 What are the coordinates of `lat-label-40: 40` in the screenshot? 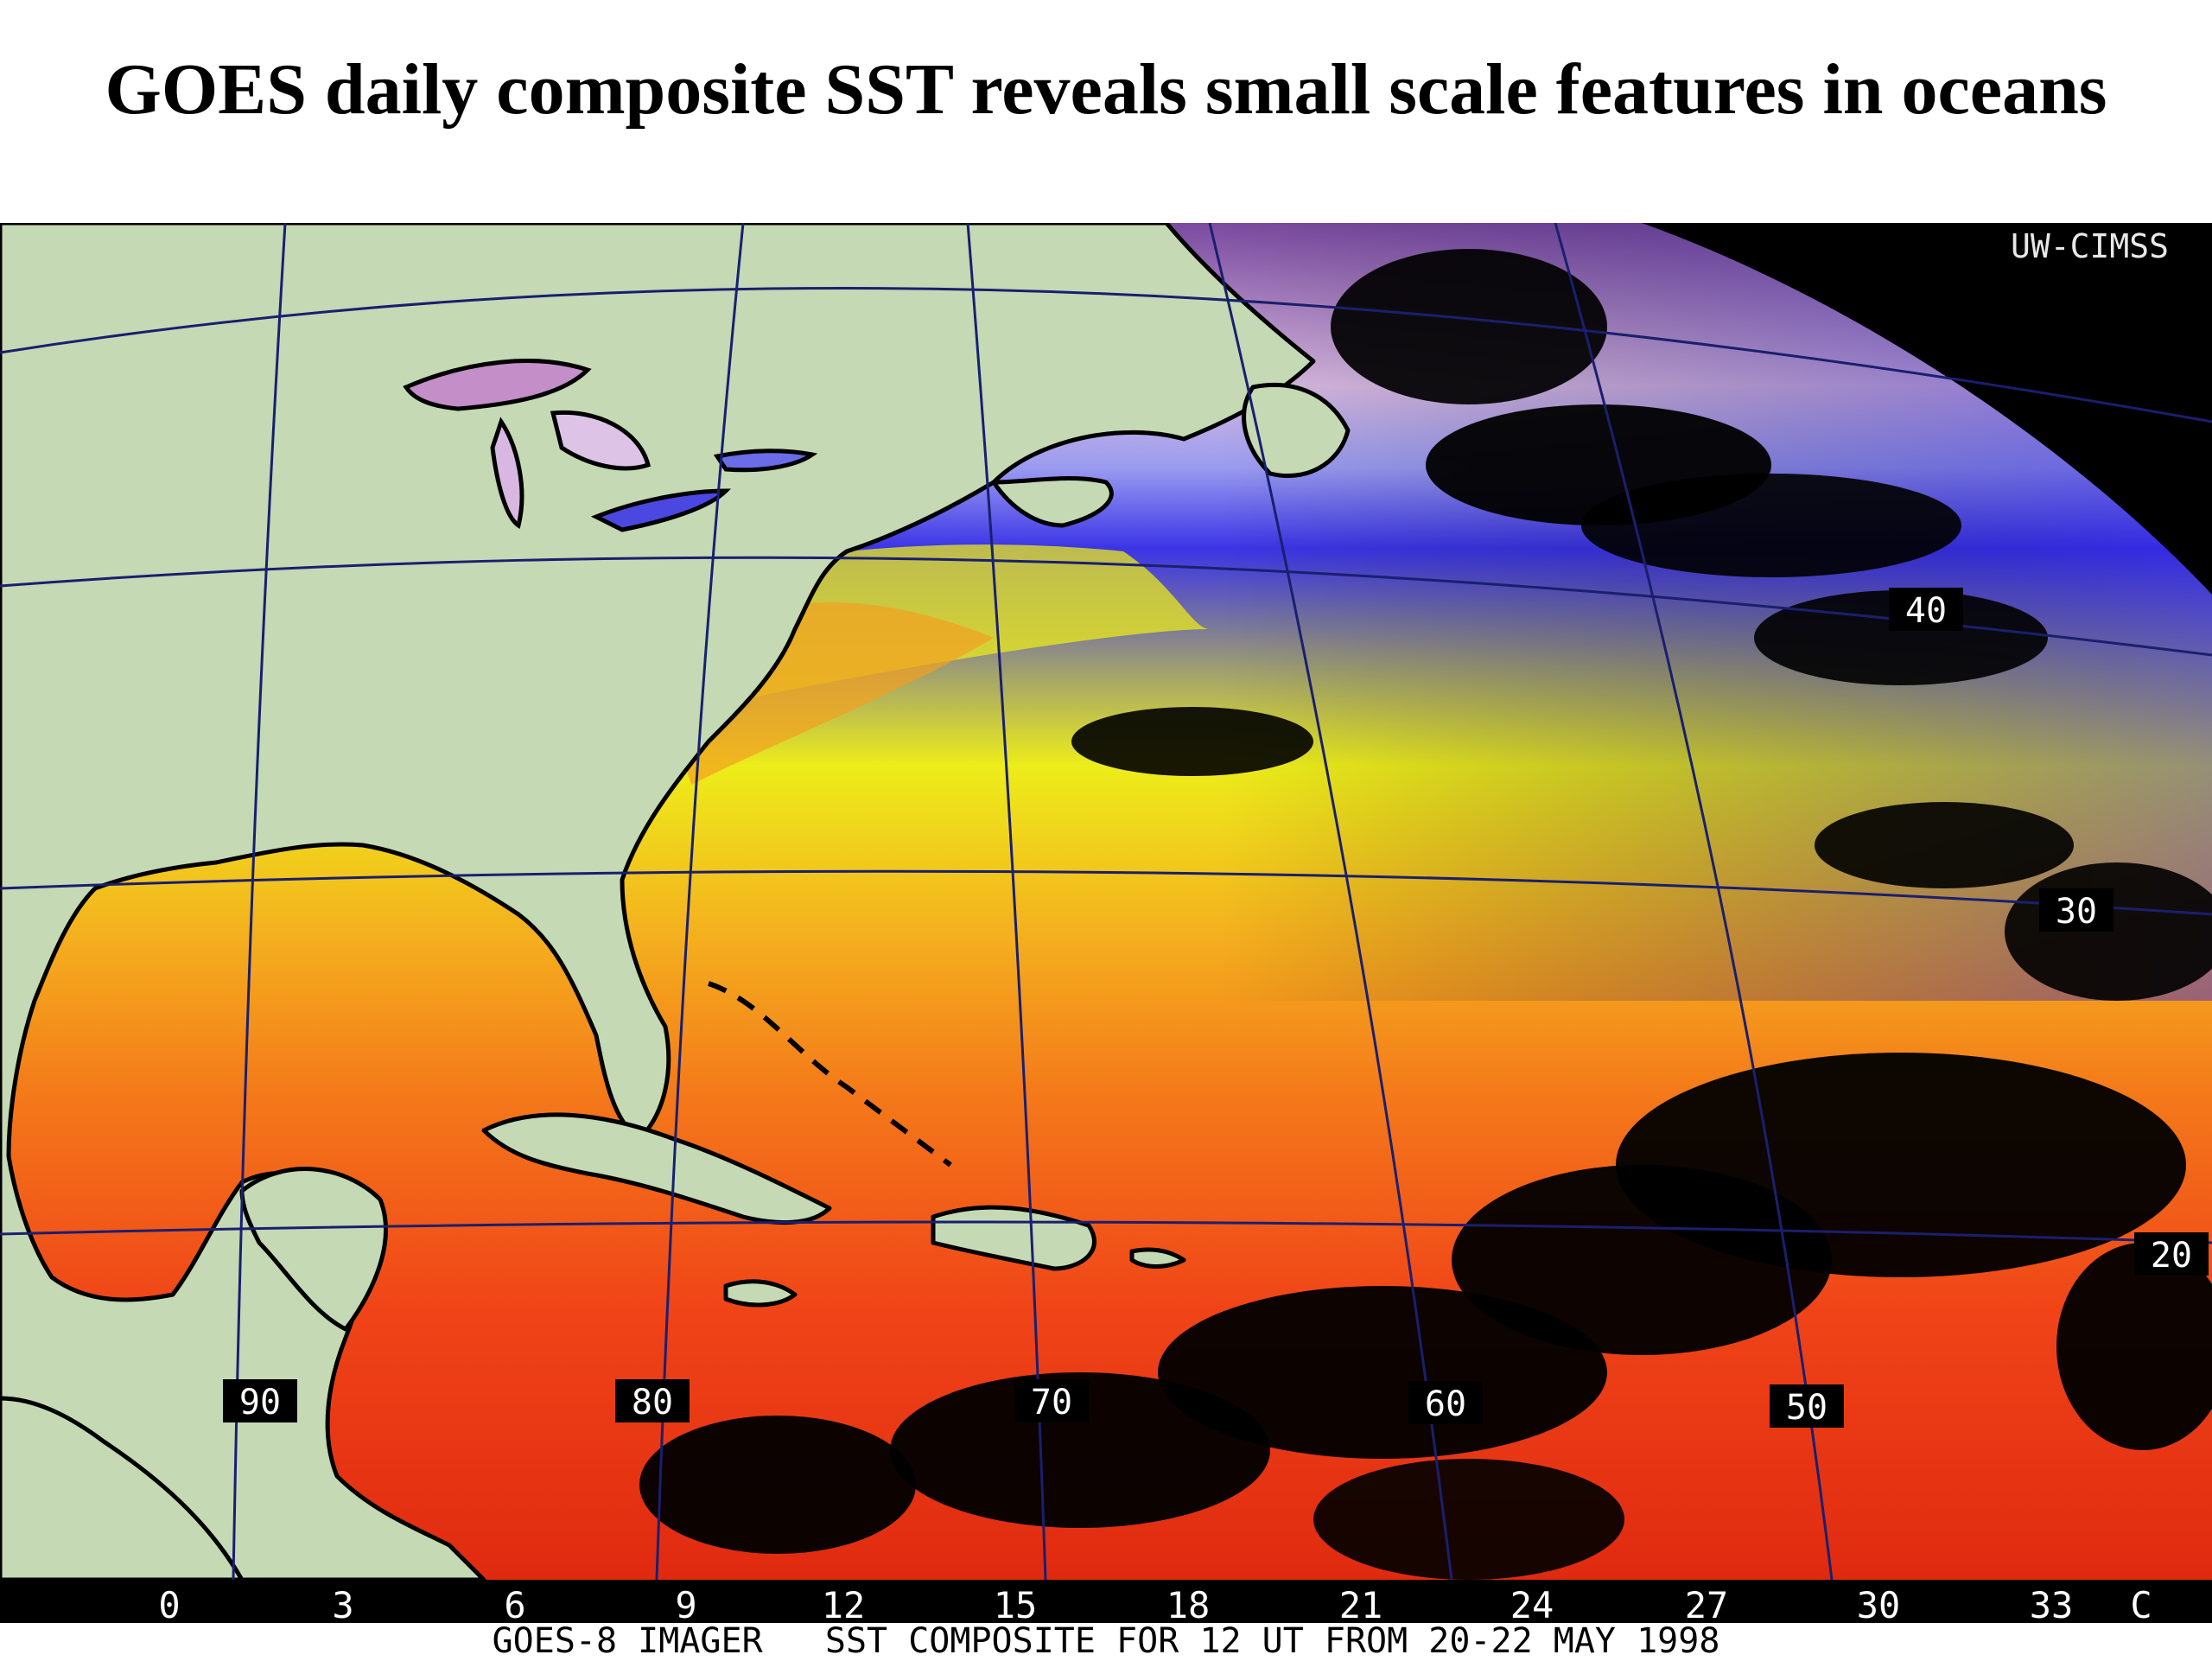 It's located at (1926, 609).